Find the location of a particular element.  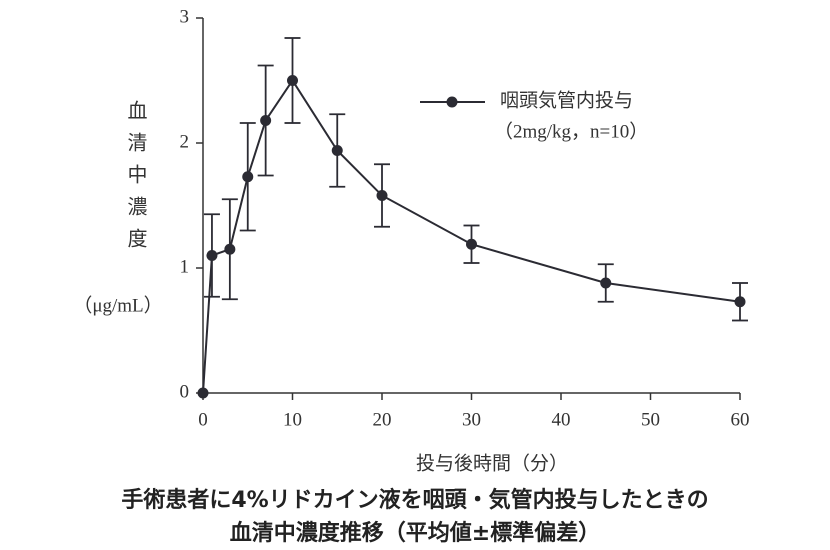

caption-line: 血清中濃度推移（平均値±標準偏差） is located at coordinates (415, 533).